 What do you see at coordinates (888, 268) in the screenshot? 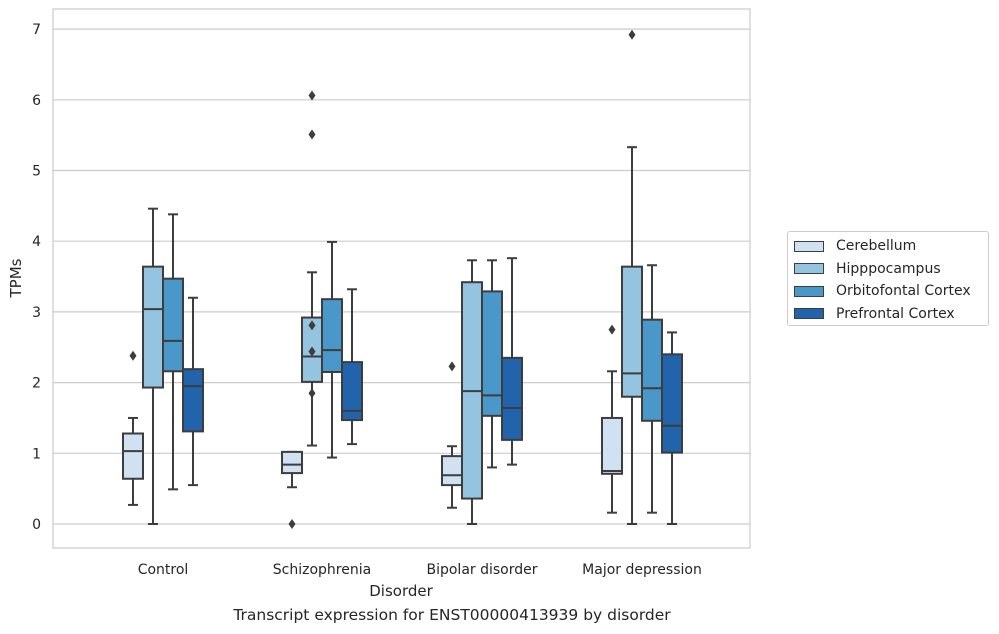
I see `legend-label: Hipppocampus` at bounding box center [888, 268].